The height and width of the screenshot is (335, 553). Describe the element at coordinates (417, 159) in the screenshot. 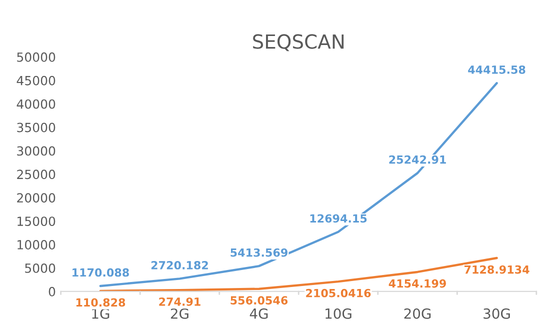

I see `data-label: 25242.91` at that location.